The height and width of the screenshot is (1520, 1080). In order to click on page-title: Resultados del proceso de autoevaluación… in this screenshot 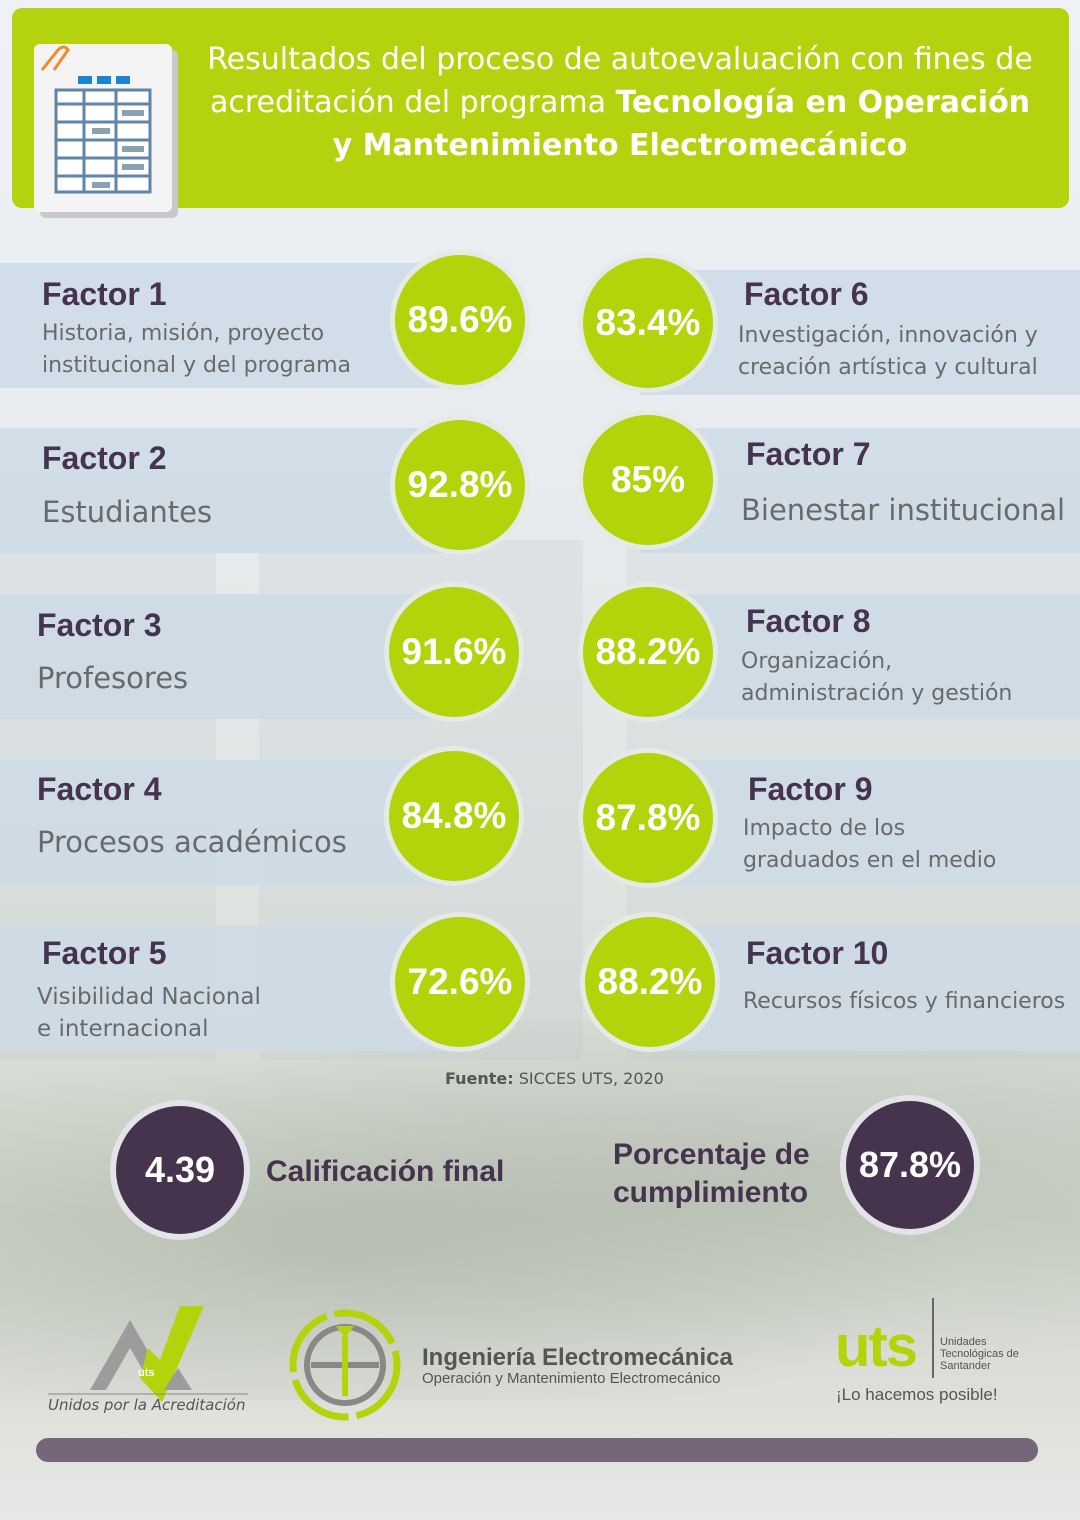, I will do `click(620, 102)`.